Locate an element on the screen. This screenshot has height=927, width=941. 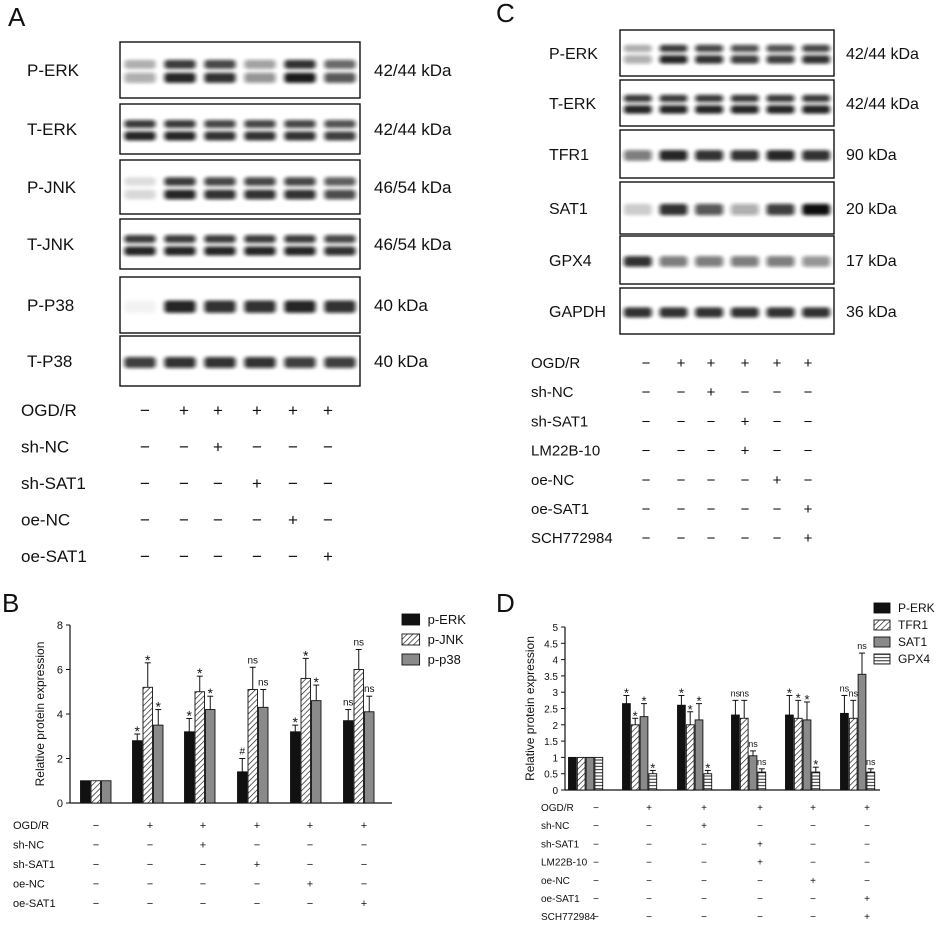
y-tick-label: 1.5 is located at coordinates (551, 742).